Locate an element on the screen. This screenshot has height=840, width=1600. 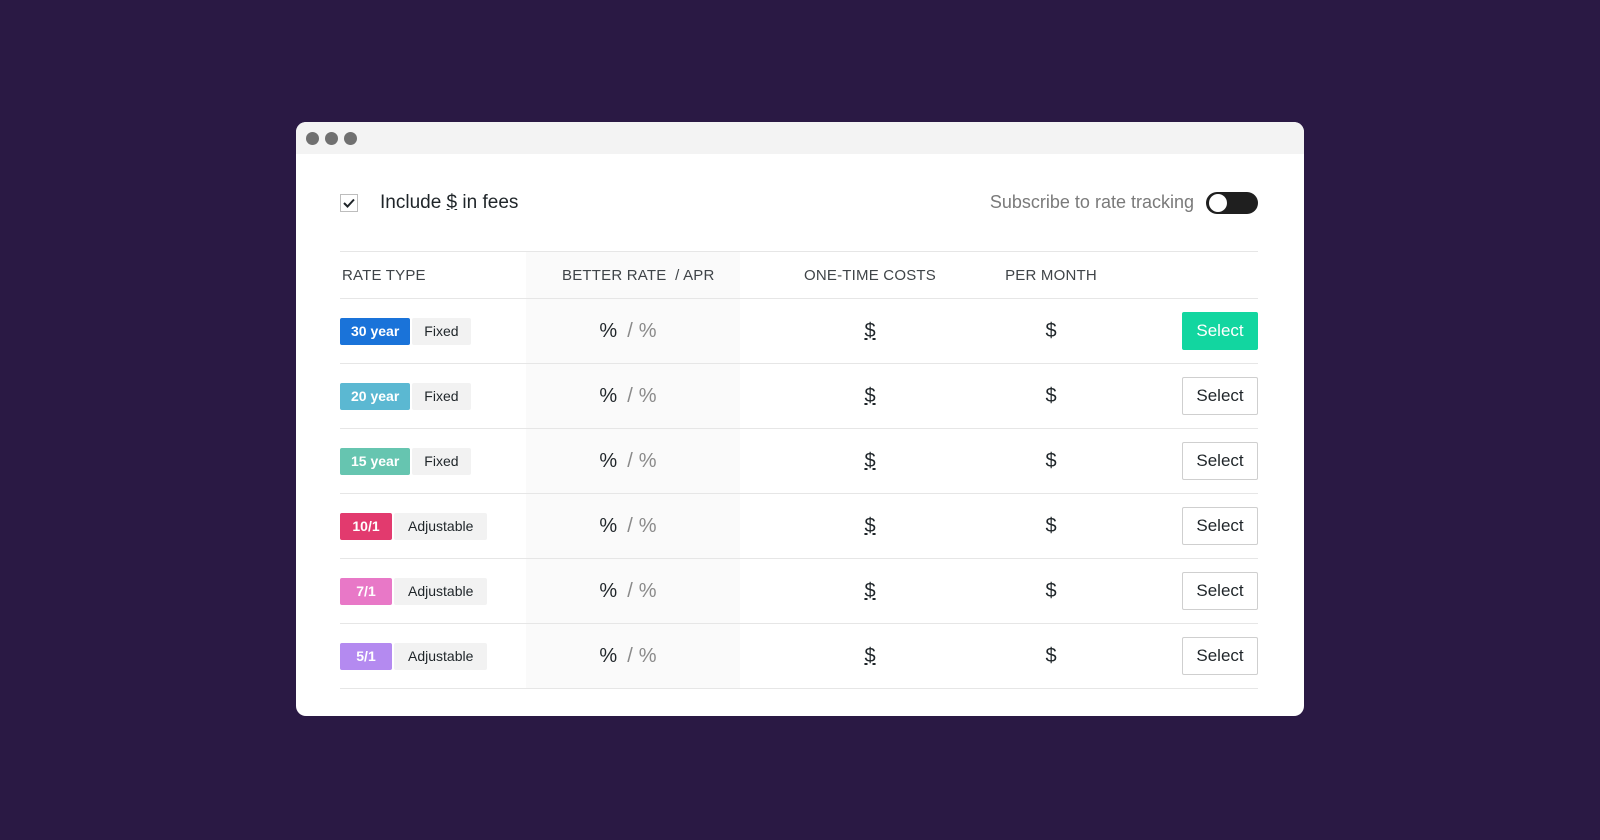
rate-type-cell: 5/1 Adjustable is located at coordinates (433, 656).